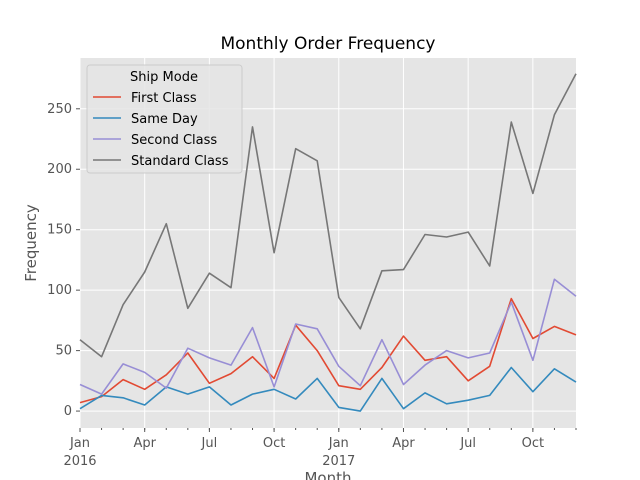  What do you see at coordinates (59, 230) in the screenshot?
I see `y-tick-label: 150` at bounding box center [59, 230].